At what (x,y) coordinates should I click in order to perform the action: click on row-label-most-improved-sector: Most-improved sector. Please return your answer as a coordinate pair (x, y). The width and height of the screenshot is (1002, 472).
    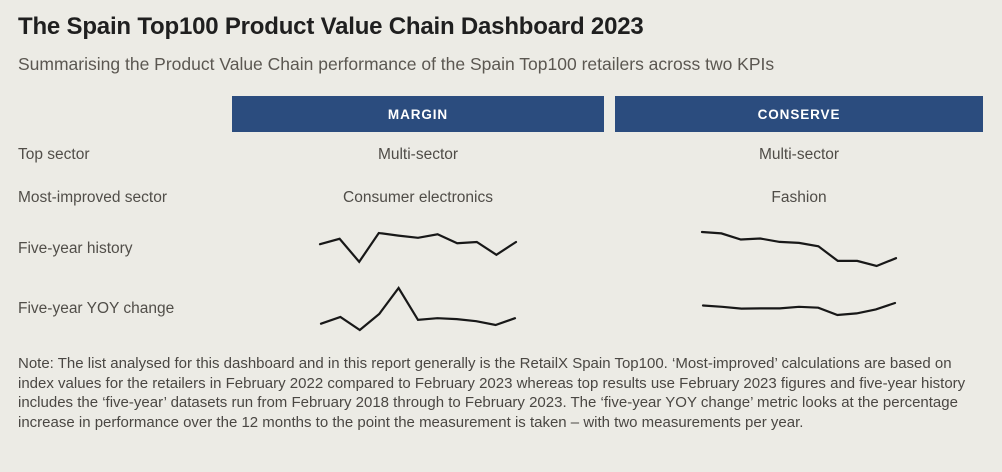
    Looking at the image, I should click on (93, 197).